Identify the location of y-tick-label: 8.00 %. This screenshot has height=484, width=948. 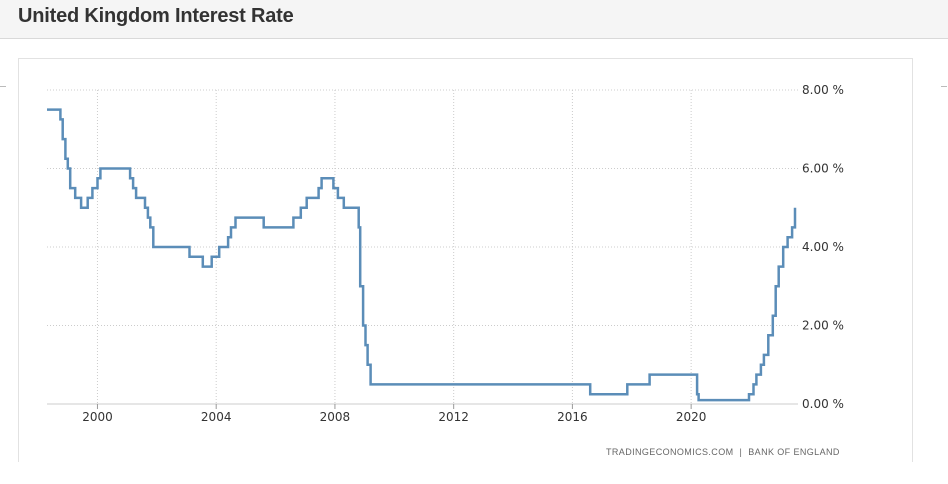
(823, 90).